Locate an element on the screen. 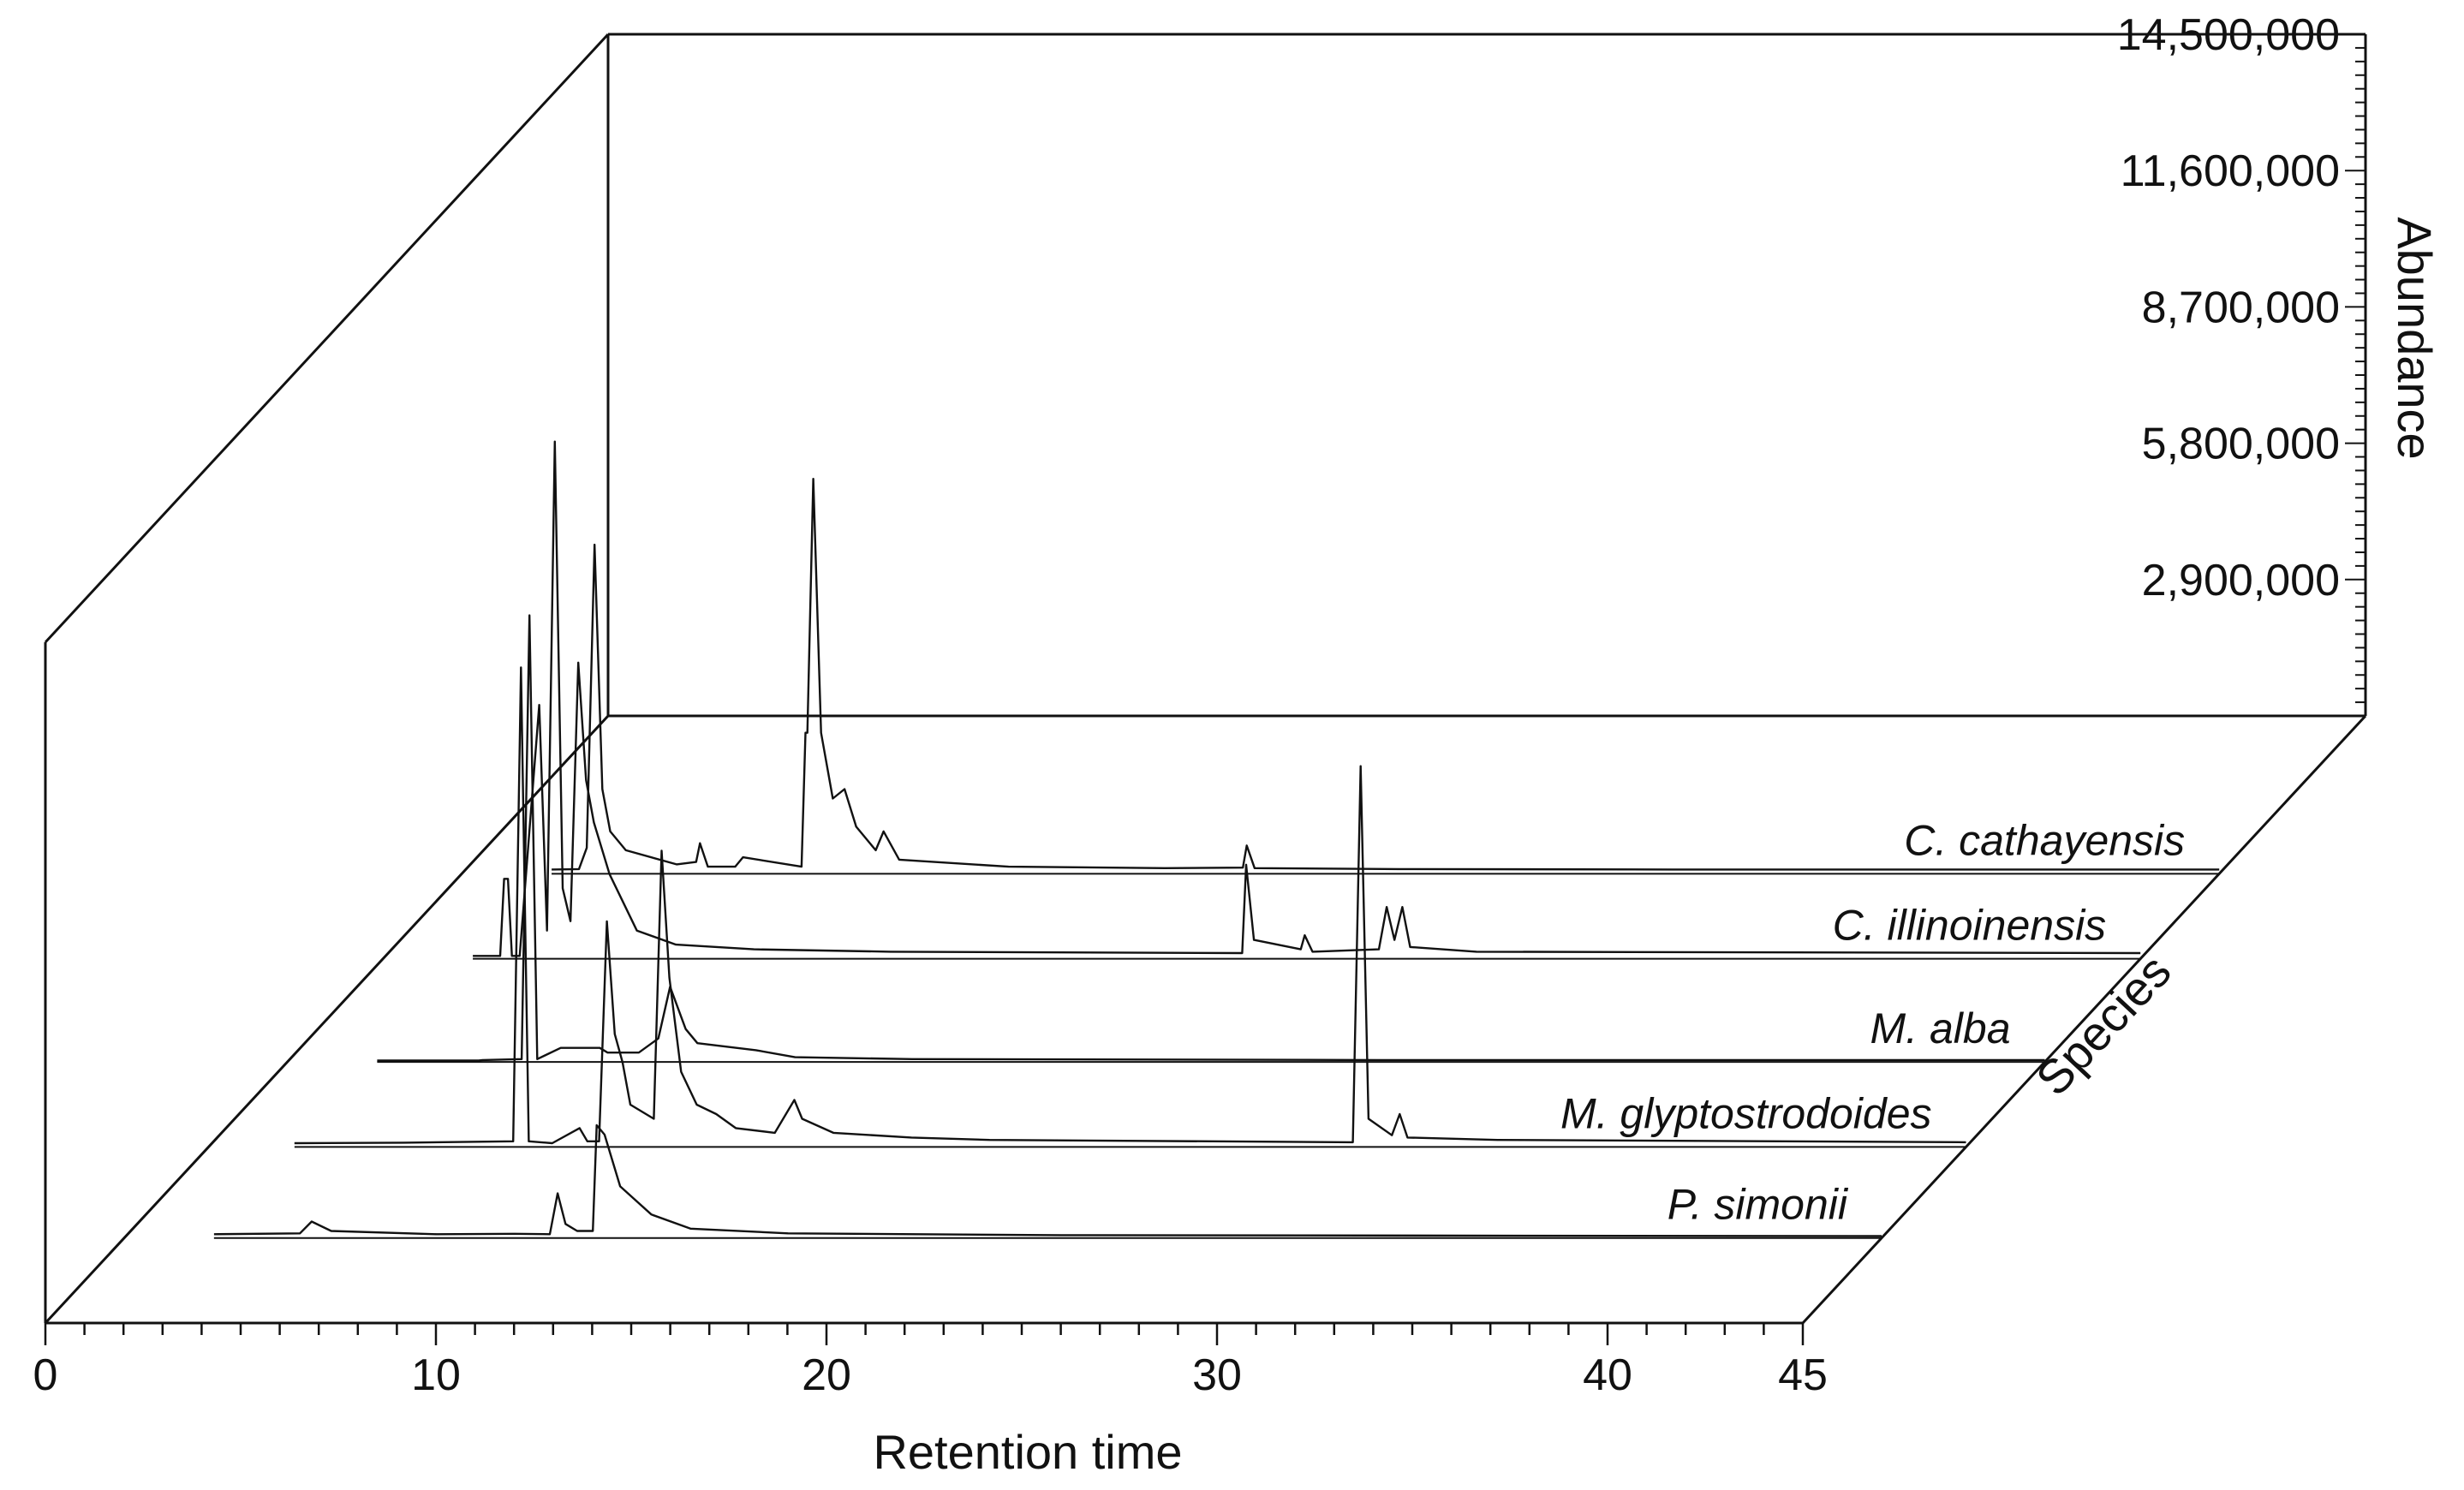 Image resolution: width=2464 pixels, height=1490 pixels. x-axis-title: Retention time is located at coordinates (1027, 1452).